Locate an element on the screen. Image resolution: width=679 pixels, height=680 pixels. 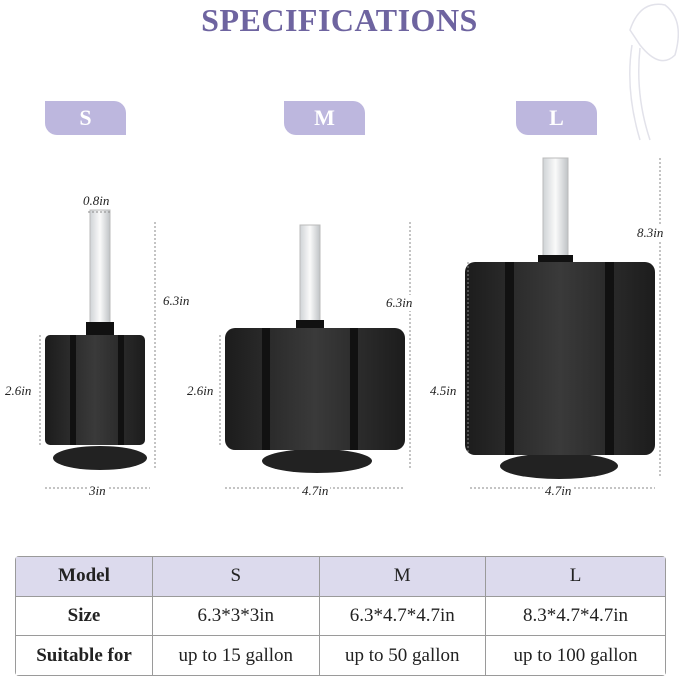
table-header-row: Model S M L is located at coordinates (340, 576).